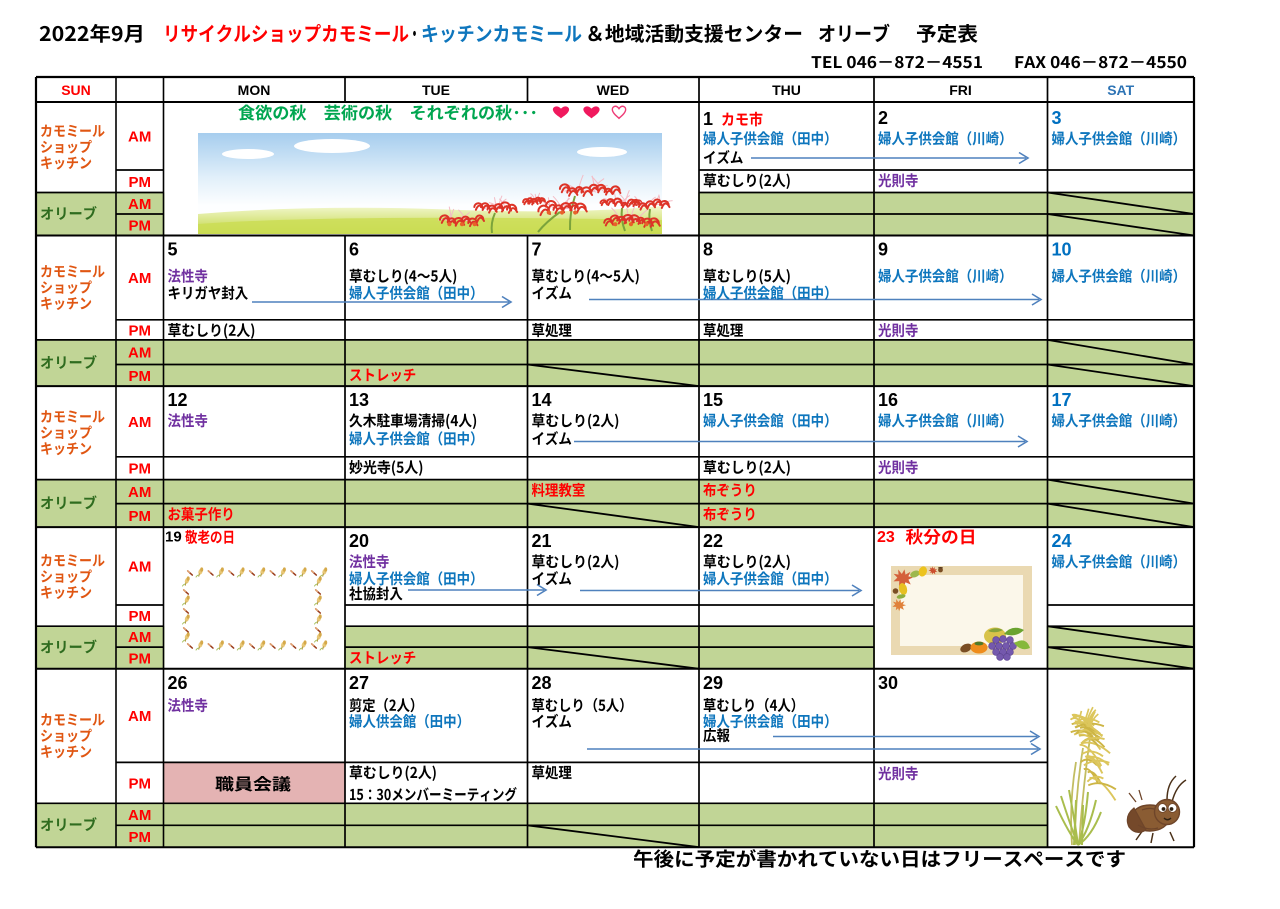 Image resolution: width=1280 pixels, height=909 pixels. I want to click on svg-text: 7, so click(537, 250).